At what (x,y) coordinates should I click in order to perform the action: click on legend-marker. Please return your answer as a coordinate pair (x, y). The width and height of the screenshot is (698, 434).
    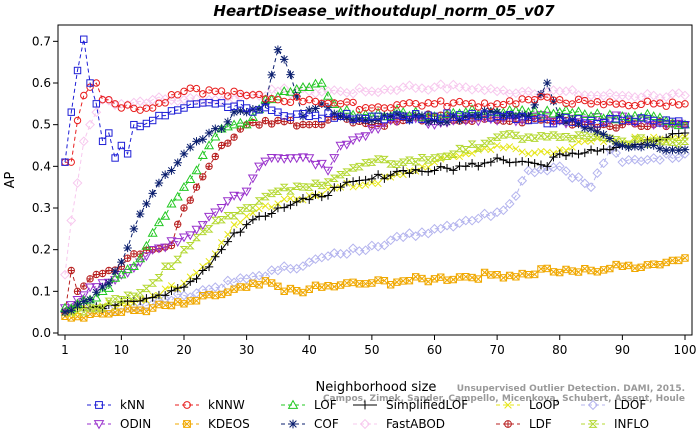
    Looking at the image, I should click on (365, 424).